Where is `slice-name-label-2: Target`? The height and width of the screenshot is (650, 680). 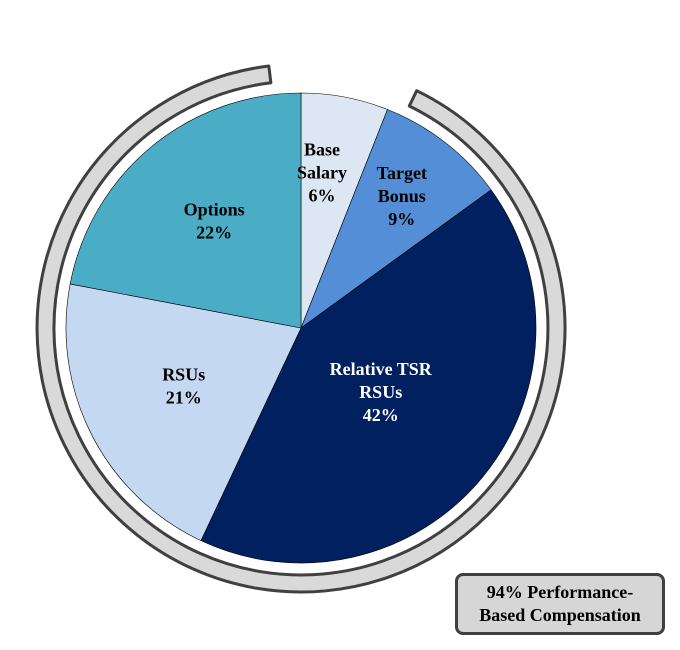 slice-name-label-2: Target is located at coordinates (402, 173).